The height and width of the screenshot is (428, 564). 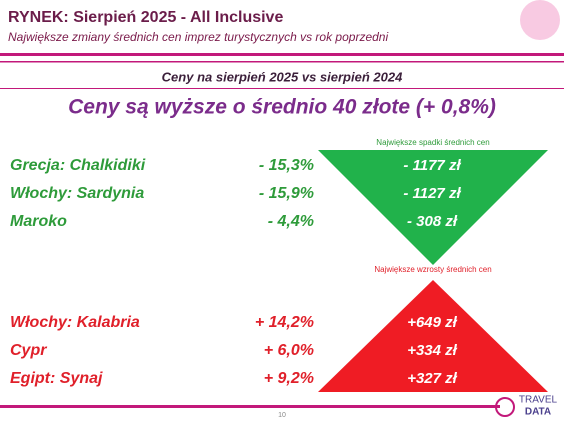 What do you see at coordinates (77, 193) in the screenshot?
I see `region-name: Włochy: Sardynia` at bounding box center [77, 193].